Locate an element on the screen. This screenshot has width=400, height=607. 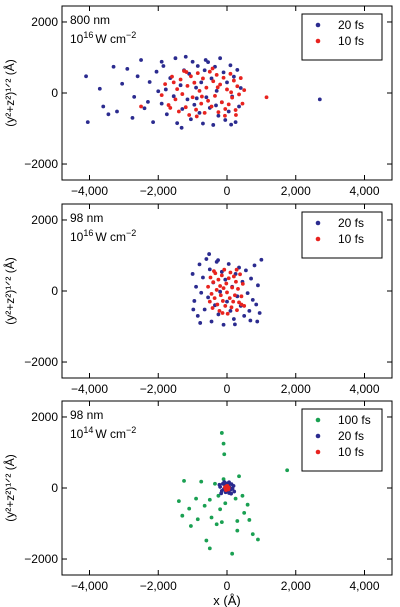
legend-label: 10 fs is located at coordinates (351, 239).